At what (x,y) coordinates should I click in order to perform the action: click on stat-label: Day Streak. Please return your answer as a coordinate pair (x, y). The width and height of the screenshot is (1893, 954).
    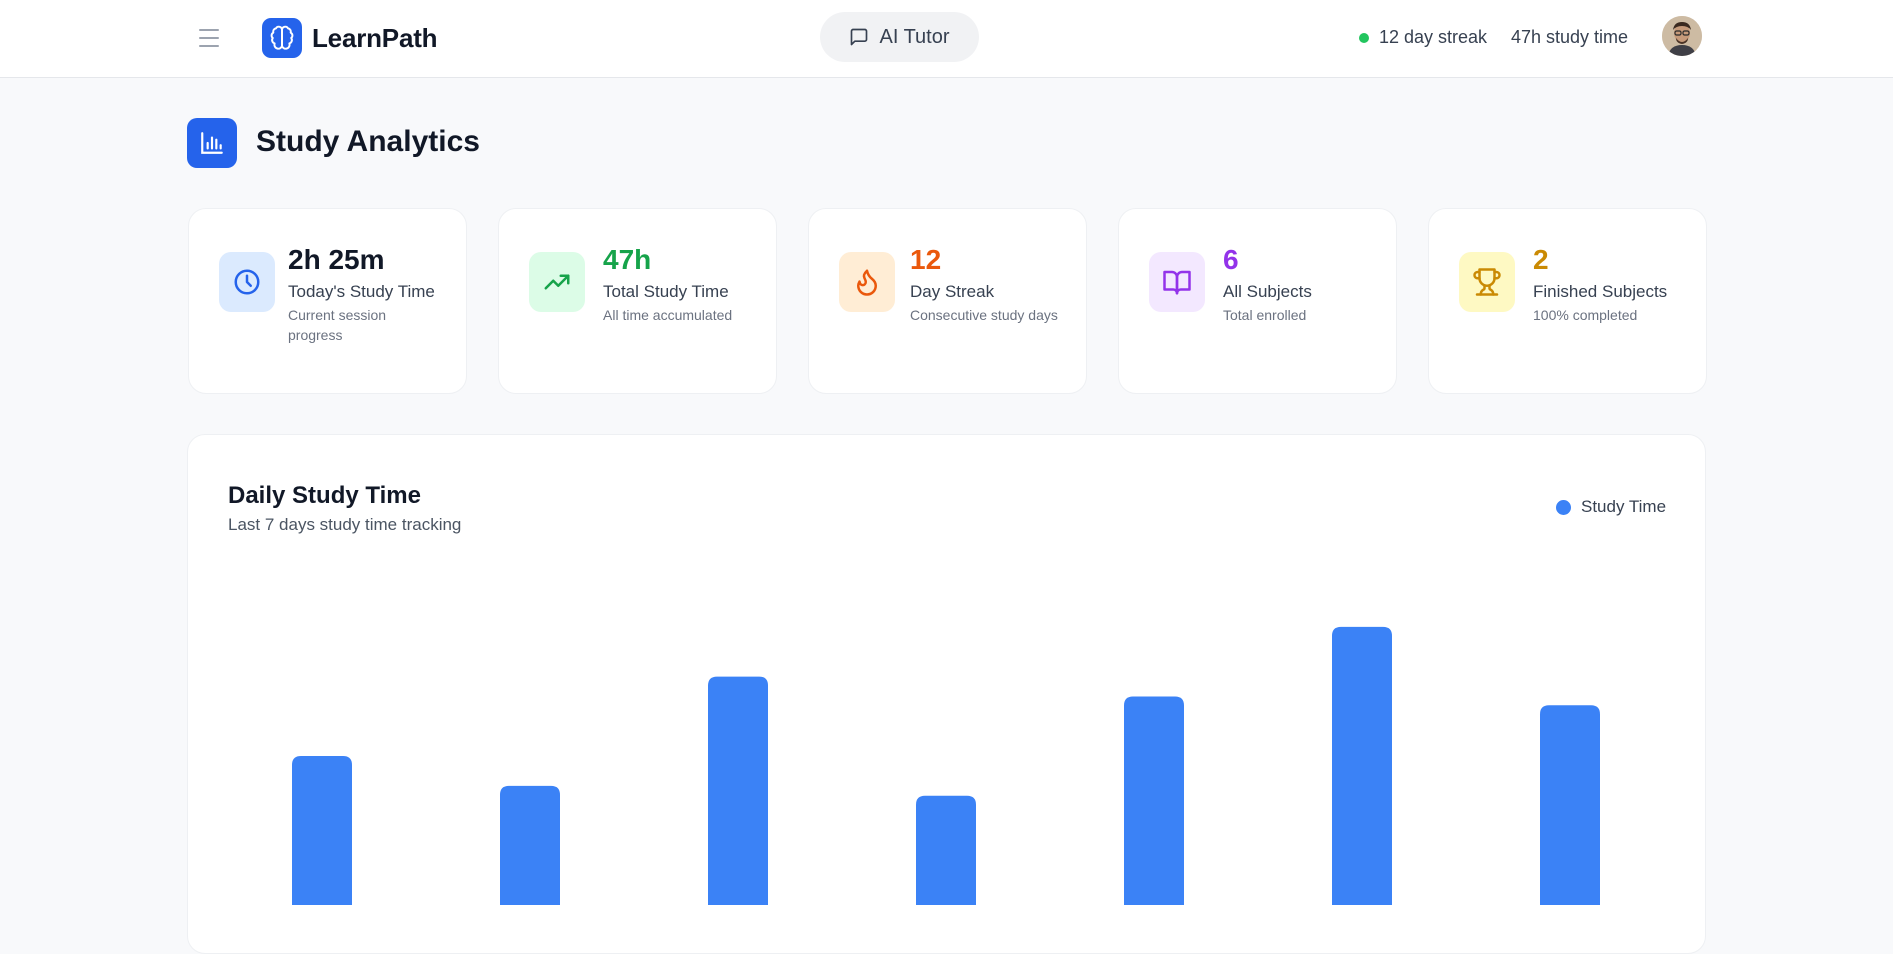
    Looking at the image, I should click on (952, 291).